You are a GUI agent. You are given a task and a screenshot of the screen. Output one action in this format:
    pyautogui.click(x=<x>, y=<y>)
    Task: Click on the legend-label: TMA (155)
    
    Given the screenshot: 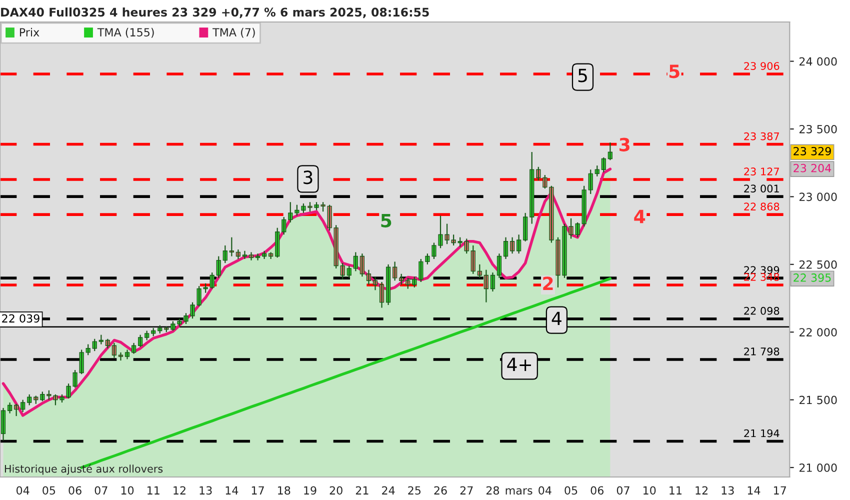 What is the action you would take?
    pyautogui.click(x=125, y=33)
    